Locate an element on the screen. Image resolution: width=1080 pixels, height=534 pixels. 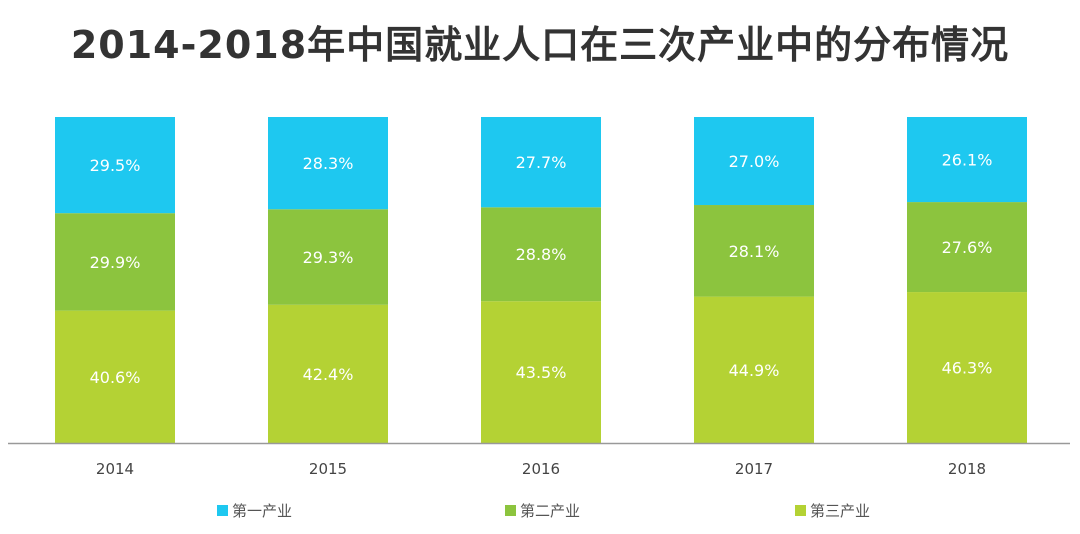
data-label: 46.3% is located at coordinates (967, 368).